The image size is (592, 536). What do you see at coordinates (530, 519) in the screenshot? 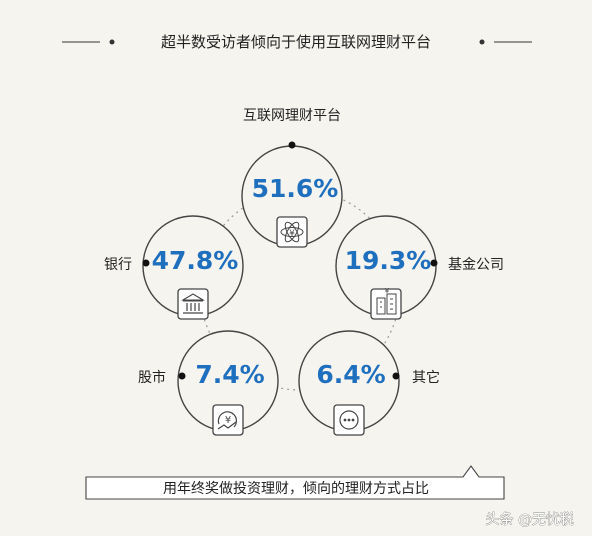
I see `watermark: 头条 @无忧税` at bounding box center [530, 519].